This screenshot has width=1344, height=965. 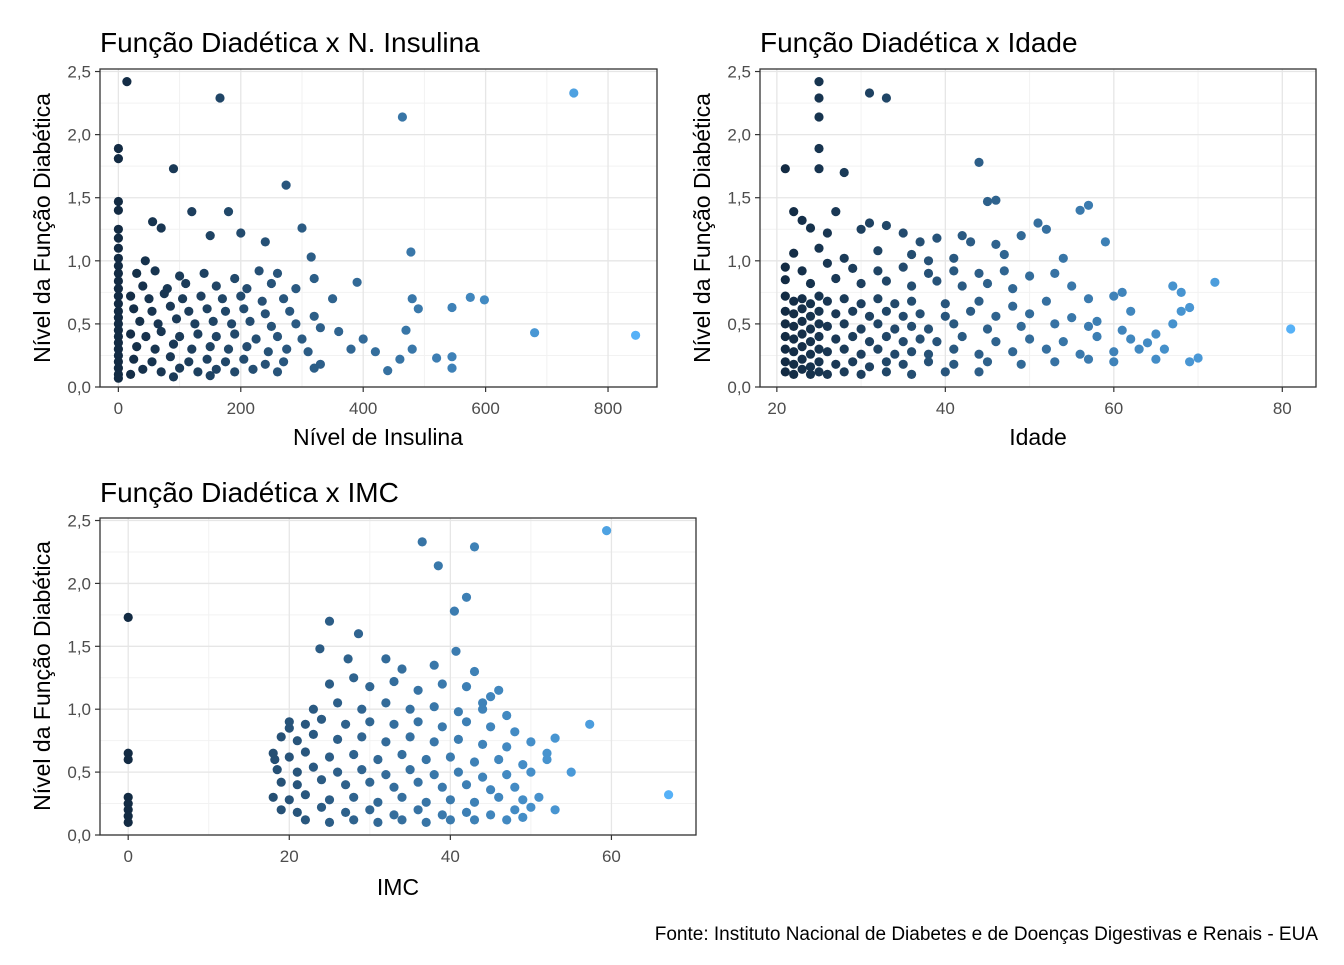 What do you see at coordinates (608, 408) in the screenshot?
I see `x-tick-label: 800` at bounding box center [608, 408].